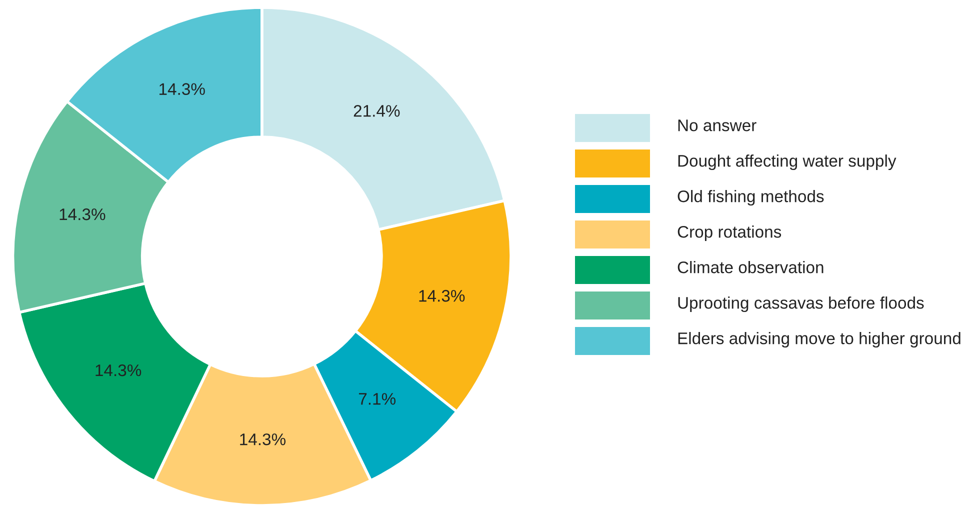 The width and height of the screenshot is (970, 513). What do you see at coordinates (801, 304) in the screenshot?
I see `legend-label: Uprooting cassavas before floods` at bounding box center [801, 304].